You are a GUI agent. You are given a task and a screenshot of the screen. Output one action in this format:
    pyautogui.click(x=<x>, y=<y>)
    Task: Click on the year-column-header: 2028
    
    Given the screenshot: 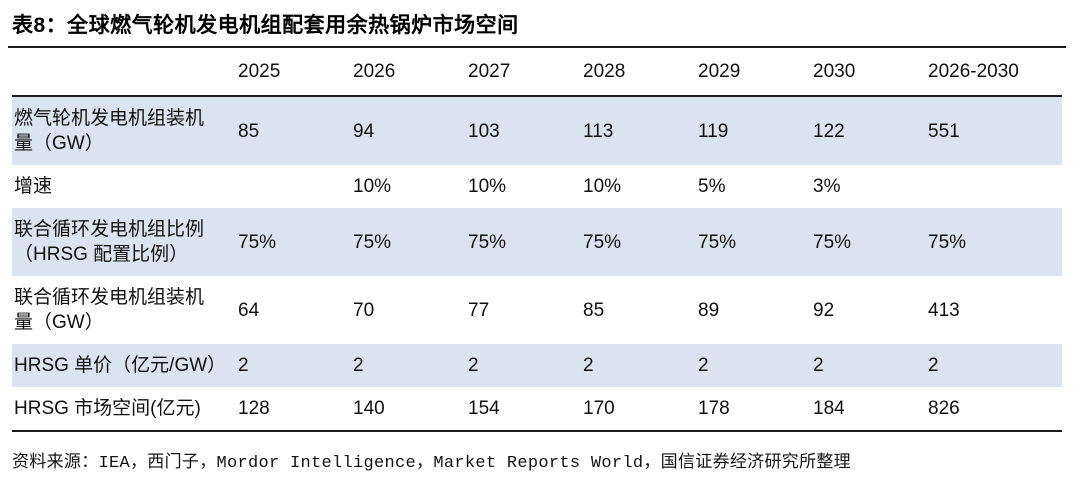 What is the action you would take?
    pyautogui.click(x=640, y=72)
    